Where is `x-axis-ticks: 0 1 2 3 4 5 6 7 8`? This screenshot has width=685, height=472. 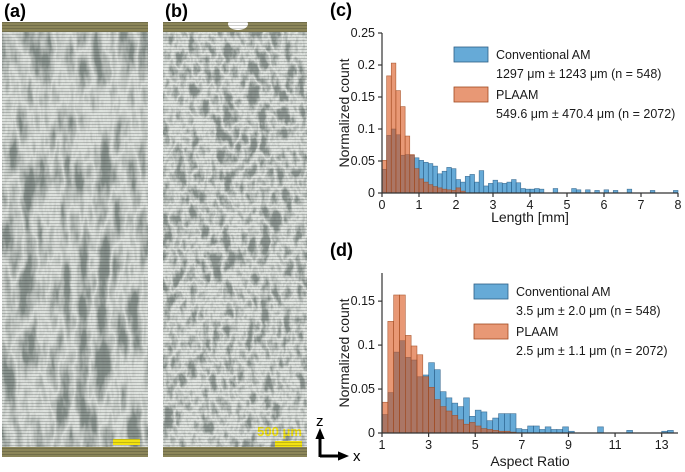 x-axis-ticks: 0 1 2 3 4 5 6 7 8 is located at coordinates (530, 202).